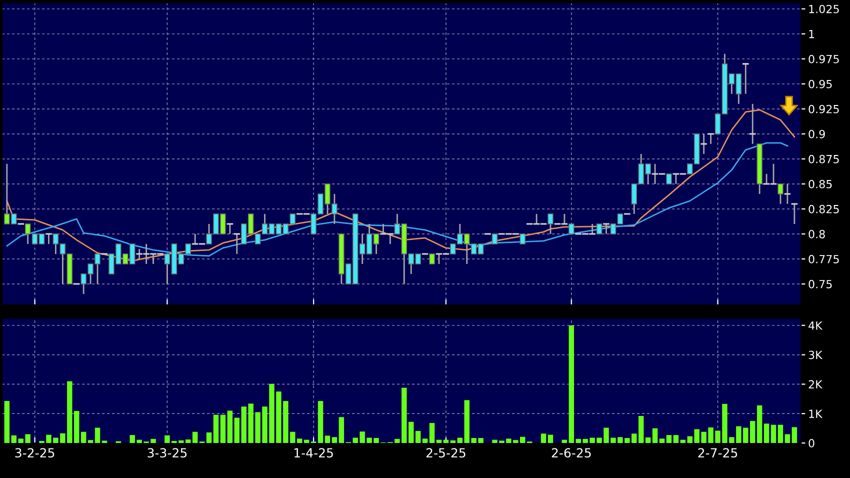  I want to click on x-tick-label: 3-2-25, so click(34, 453).